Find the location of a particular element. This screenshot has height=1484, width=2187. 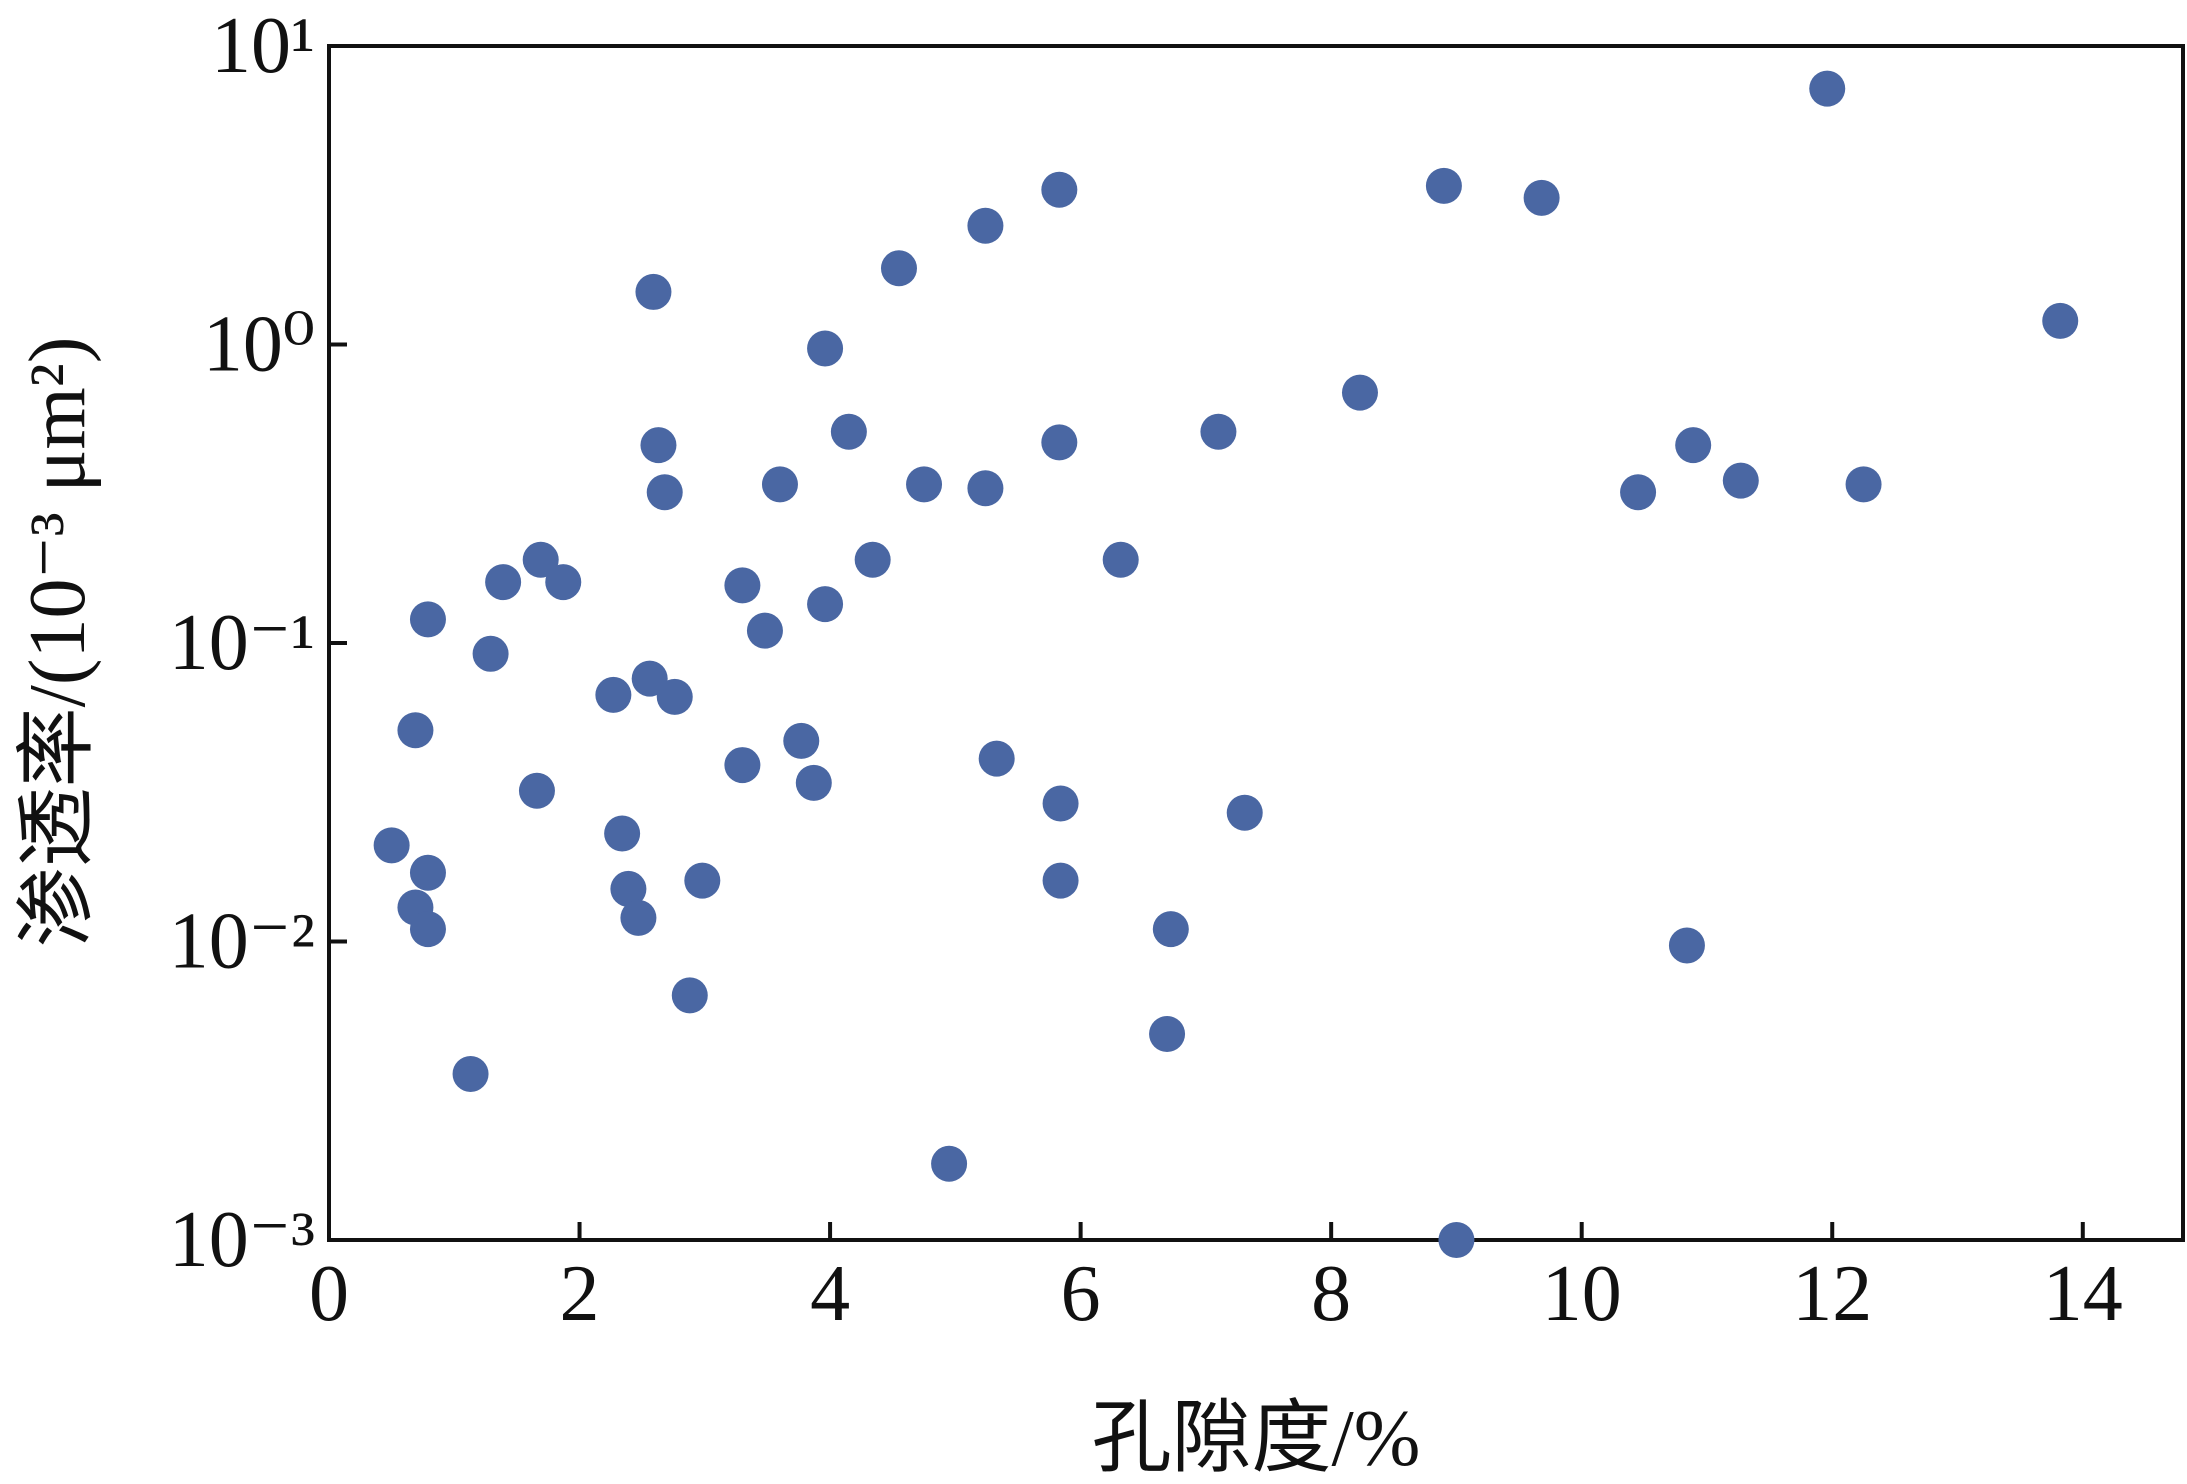

x-tick-label: 14 is located at coordinates (2083, 1294).